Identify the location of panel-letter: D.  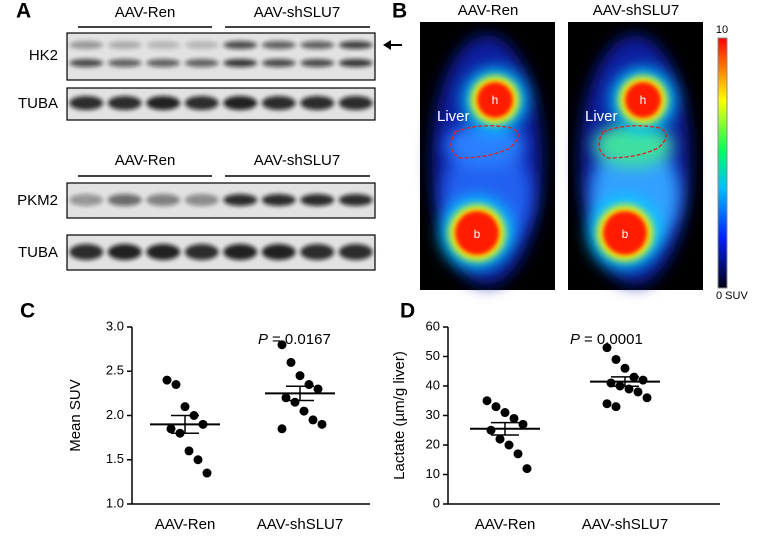
(407, 311).